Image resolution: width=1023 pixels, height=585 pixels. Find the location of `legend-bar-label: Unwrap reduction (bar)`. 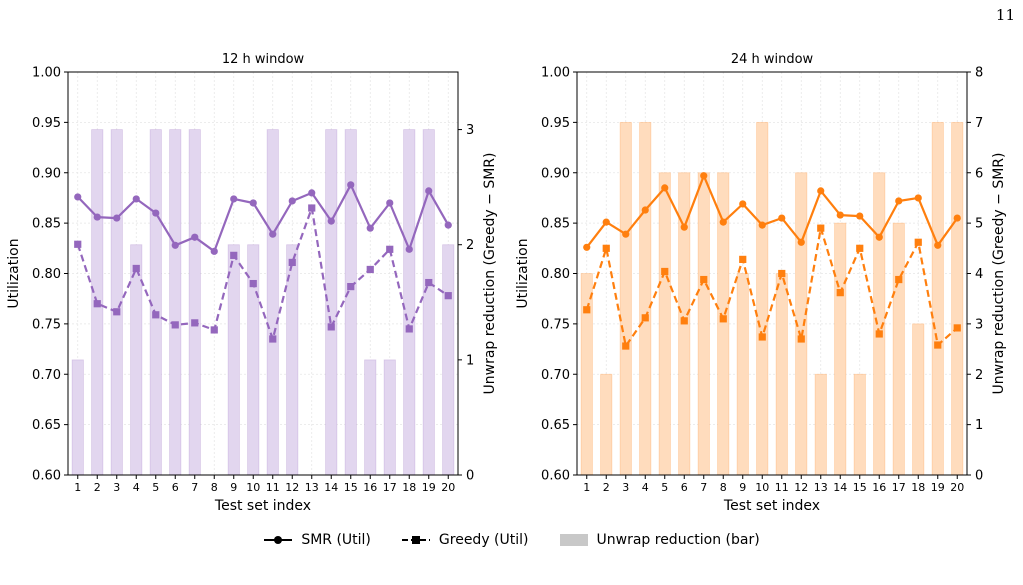

legend-bar-label: Unwrap reduction (bar) is located at coordinates (678, 540).